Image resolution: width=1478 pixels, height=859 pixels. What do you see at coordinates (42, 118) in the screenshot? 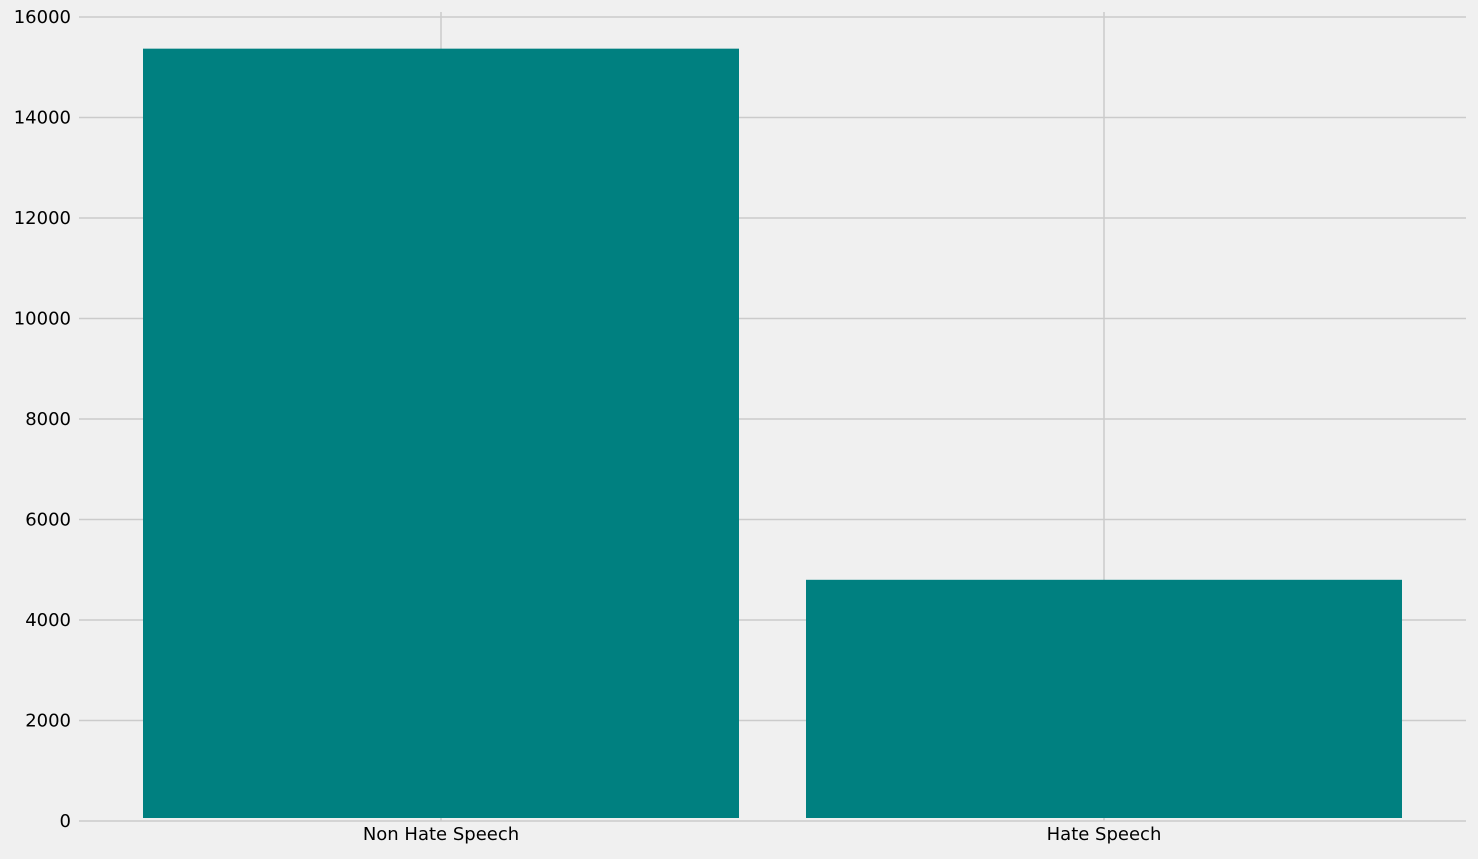
I see `y-tick-label: 14000` at bounding box center [42, 118].